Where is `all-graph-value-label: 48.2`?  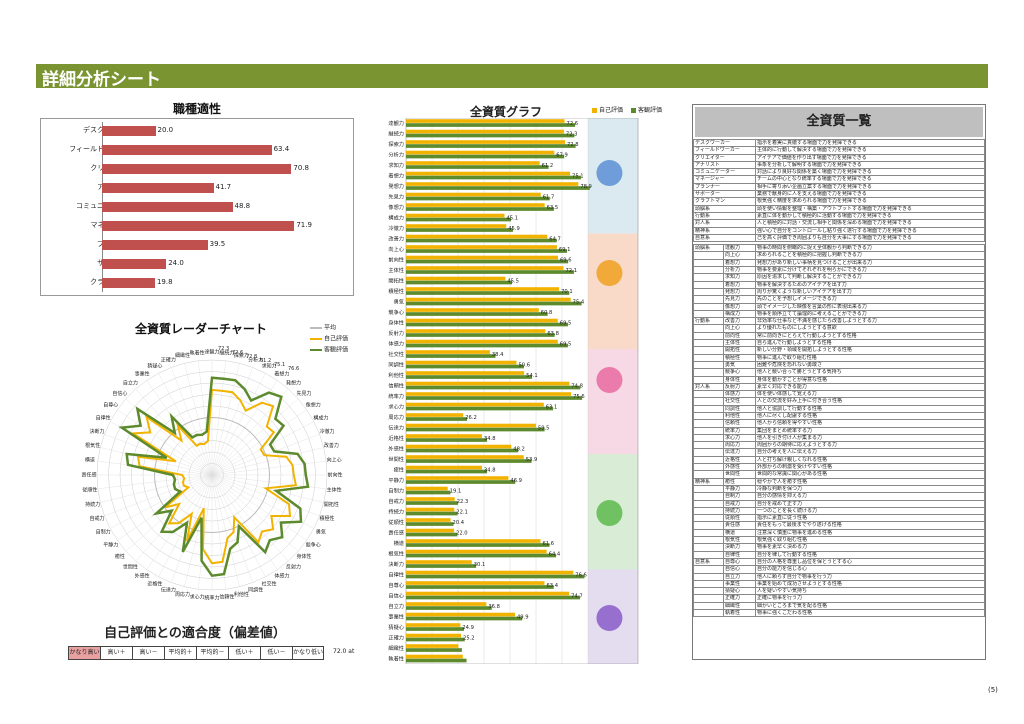
all-graph-value-label: 48.2 is located at coordinates (519, 449).